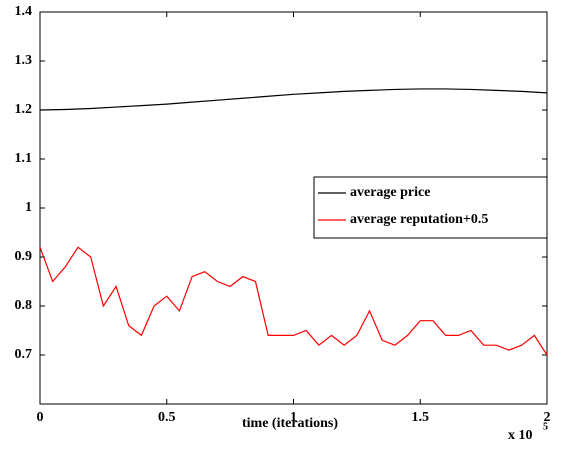 This screenshot has width=565, height=450. Describe the element at coordinates (24, 60) in the screenshot. I see `y-tick-label: 1.3` at that location.